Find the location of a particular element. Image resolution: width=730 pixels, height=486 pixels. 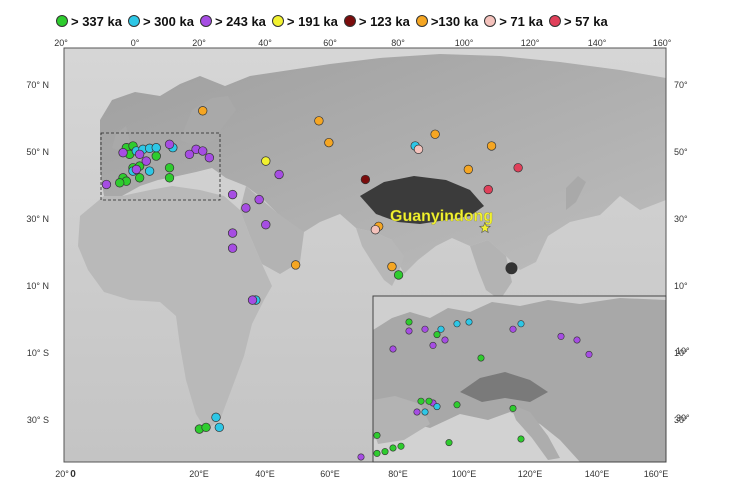

legend-label: > 191 ka is located at coordinates (312, 21).